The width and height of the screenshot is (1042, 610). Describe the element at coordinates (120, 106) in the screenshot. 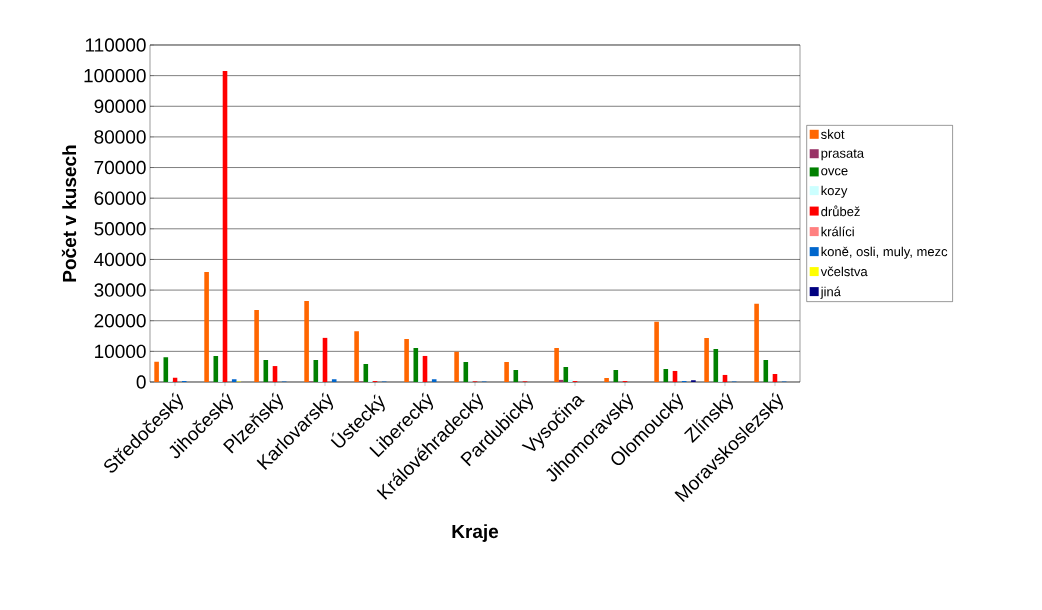

I see `y-tick-label: 90000` at that location.